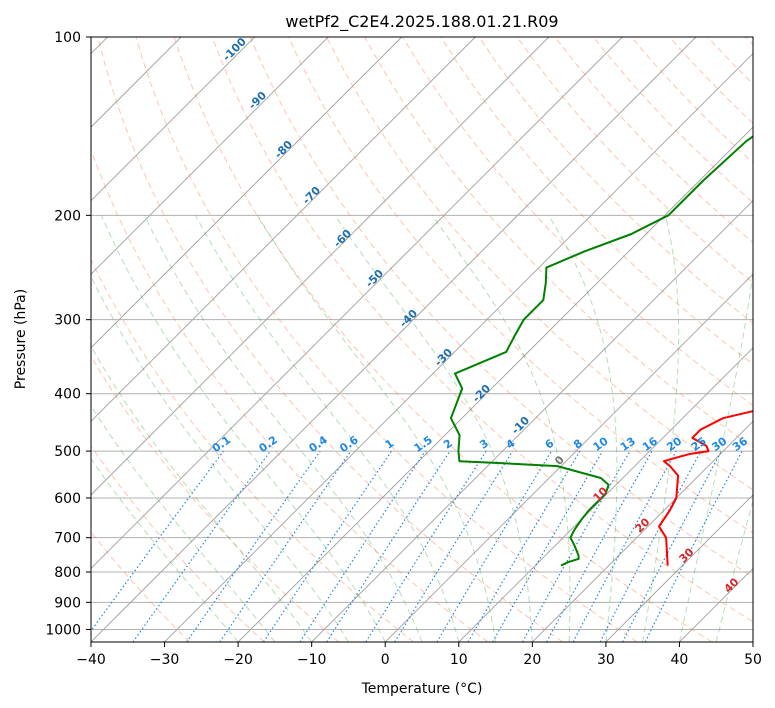  What do you see at coordinates (91, 660) in the screenshot?
I see `x-tick-label: −40` at bounding box center [91, 660].